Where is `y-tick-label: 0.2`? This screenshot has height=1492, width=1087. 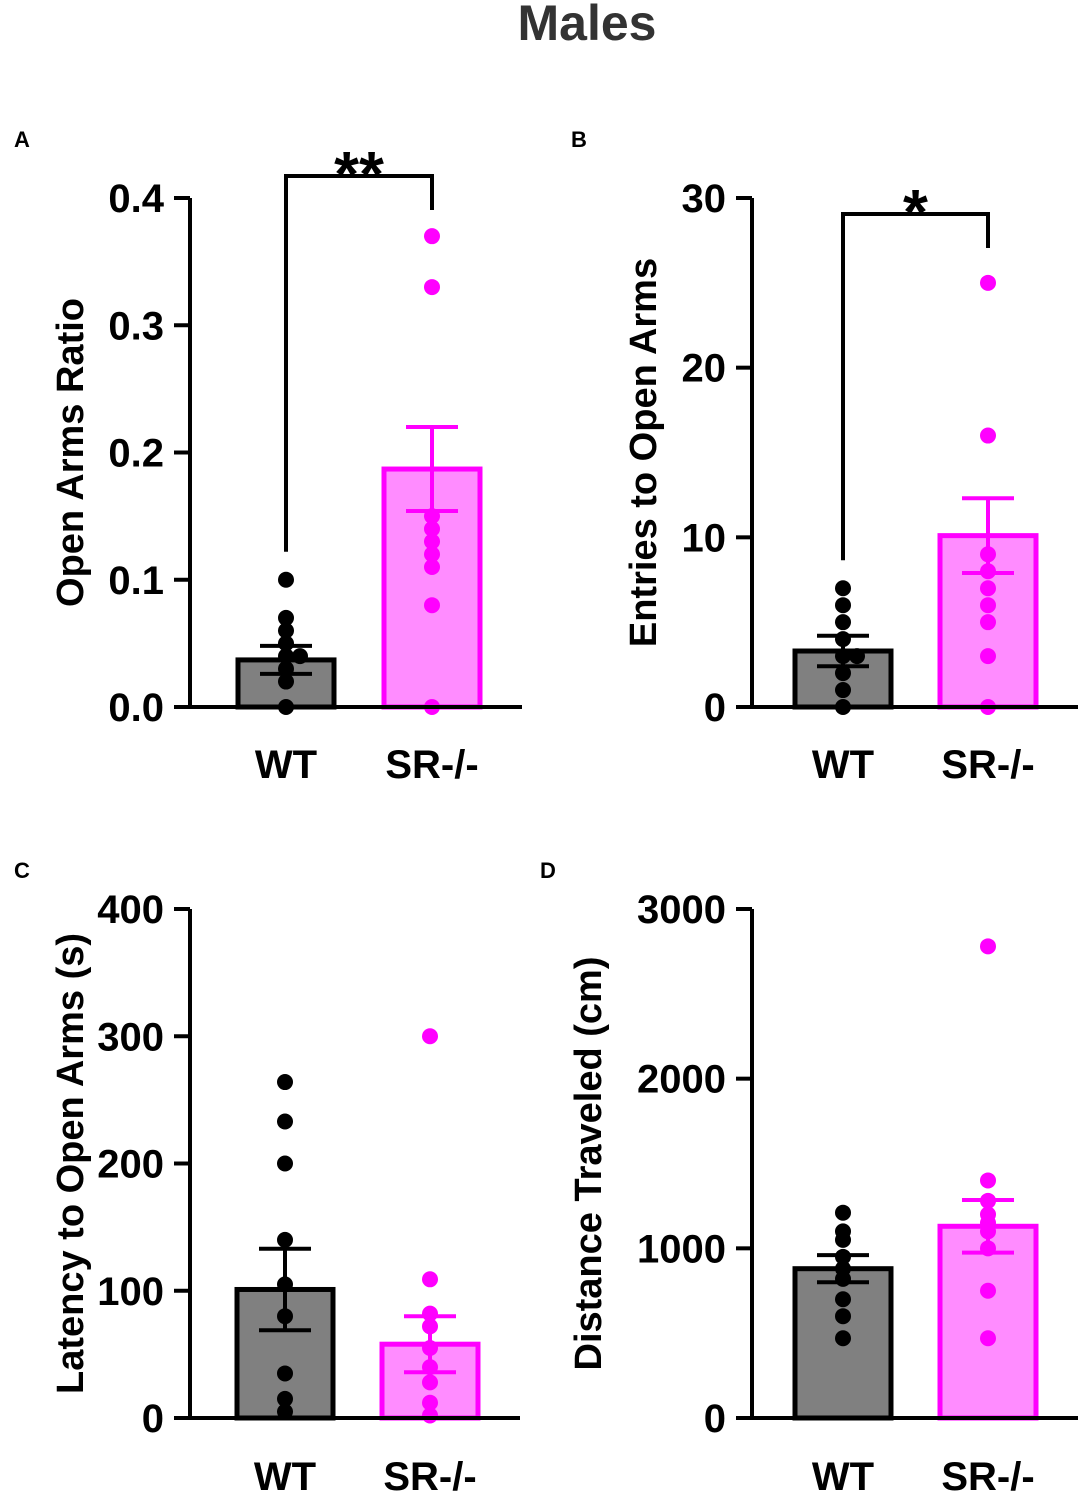 y-tick-label: 0.2 is located at coordinates (136, 454).